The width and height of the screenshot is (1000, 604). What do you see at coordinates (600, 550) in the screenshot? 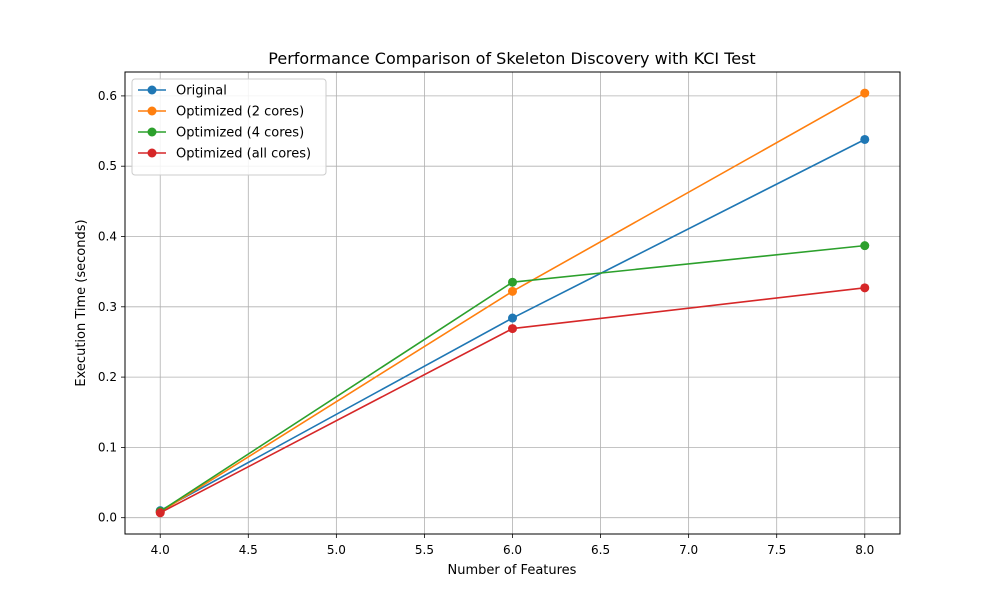
I see `x-tick-label: 6.5` at bounding box center [600, 550].